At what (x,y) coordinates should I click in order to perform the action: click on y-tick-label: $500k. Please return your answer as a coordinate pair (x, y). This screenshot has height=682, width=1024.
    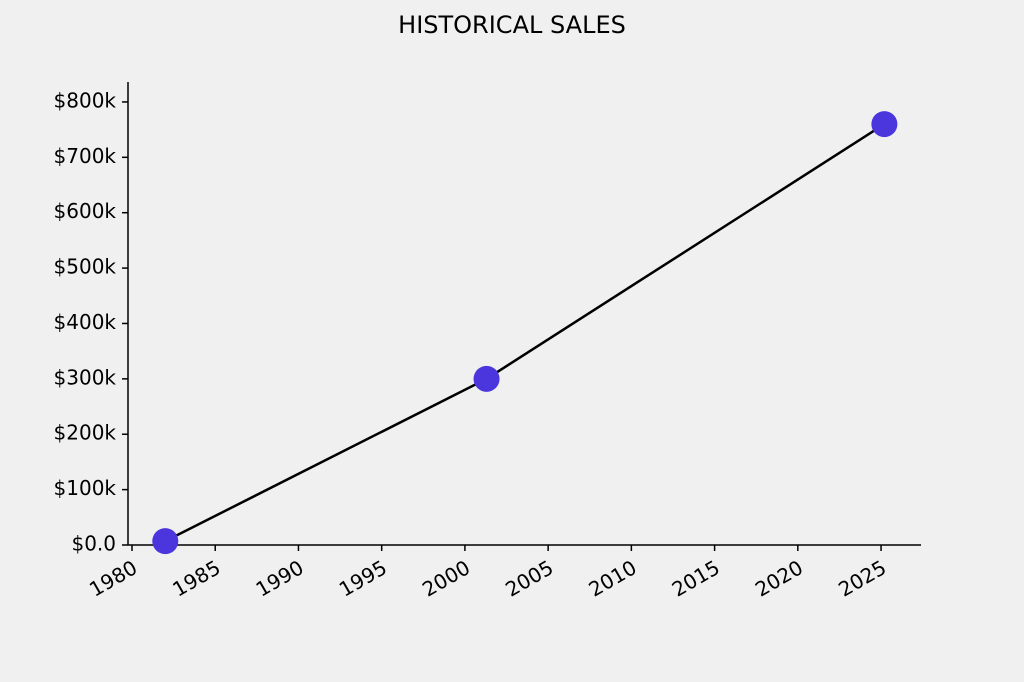
    Looking at the image, I should click on (85, 267).